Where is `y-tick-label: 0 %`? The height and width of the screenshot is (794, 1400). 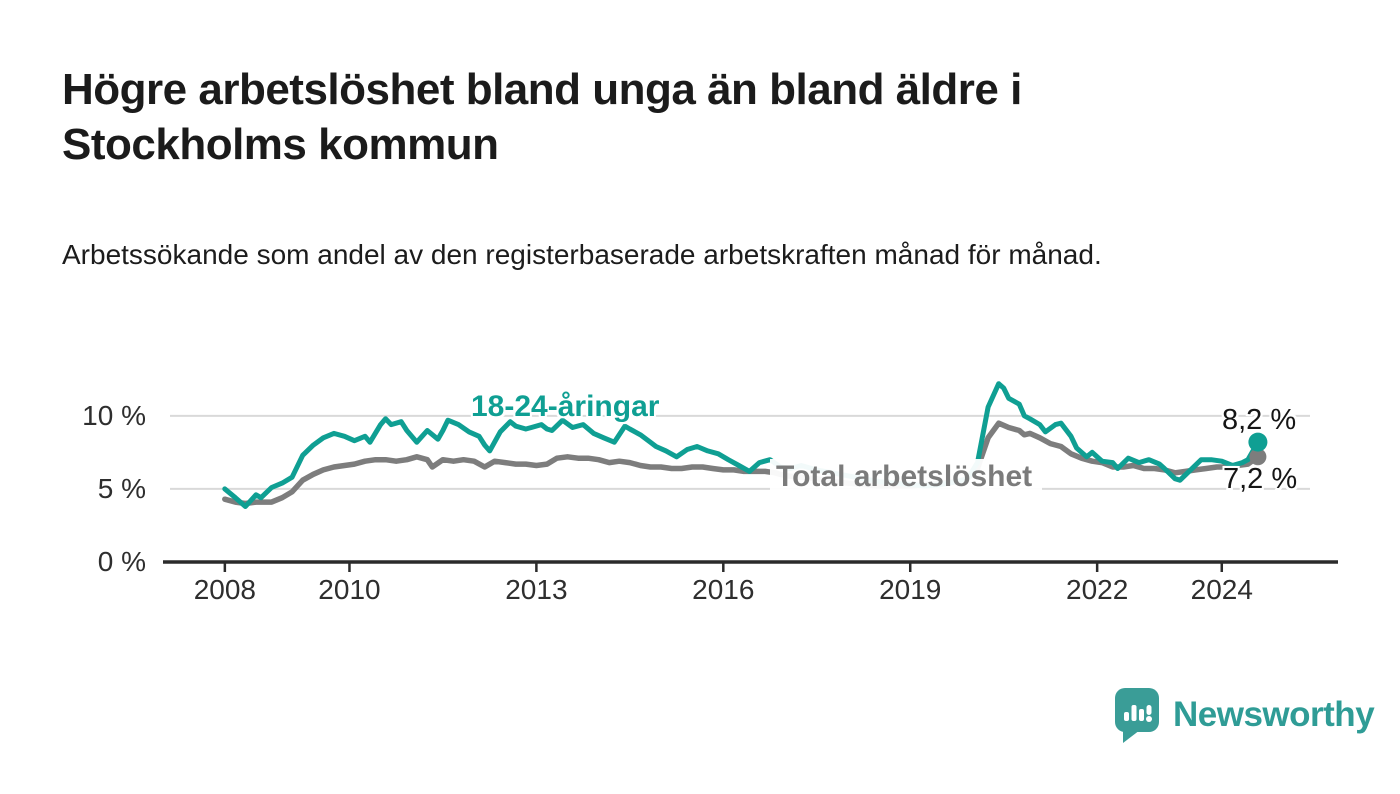
y-tick-label: 0 % is located at coordinates (121, 561).